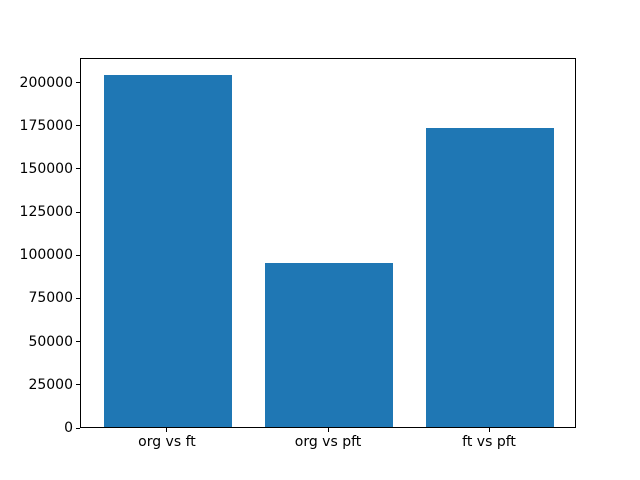  Describe the element at coordinates (46, 168) in the screenshot. I see `y-axis-tick-label: 150000` at that location.